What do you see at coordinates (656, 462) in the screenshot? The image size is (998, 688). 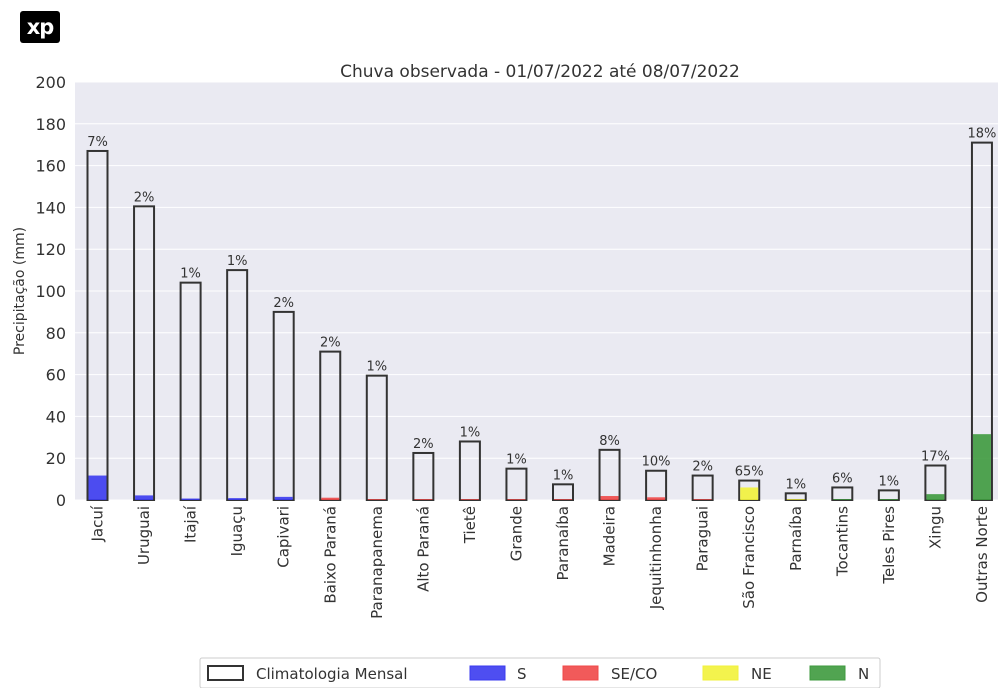 I see `percent-label: 10%` at bounding box center [656, 462].